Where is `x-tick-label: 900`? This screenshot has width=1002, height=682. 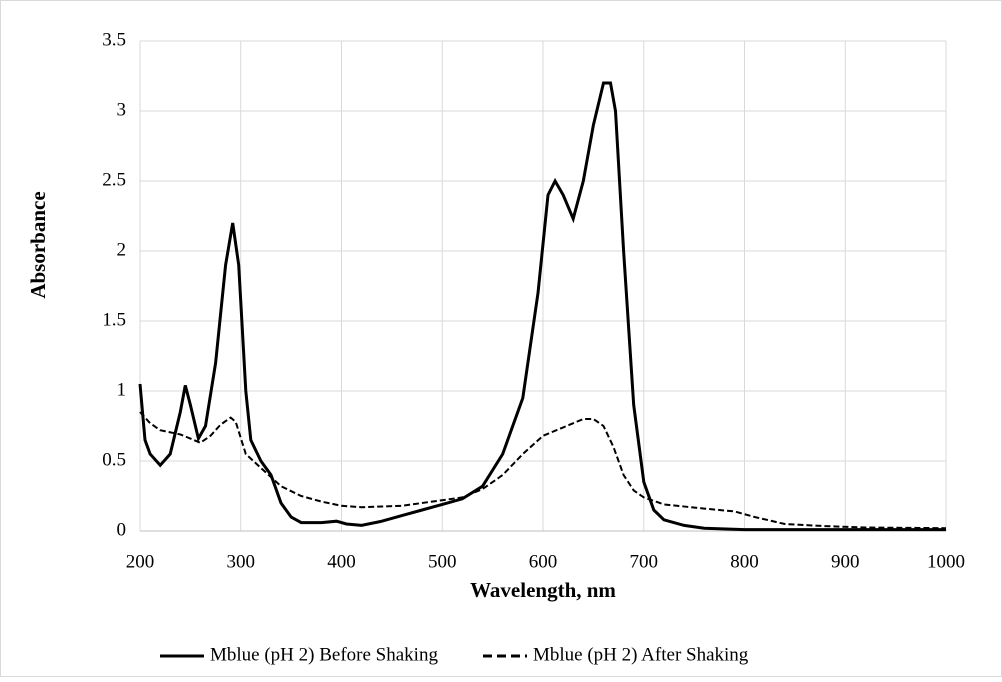 x-tick-label: 900 is located at coordinates (845, 561).